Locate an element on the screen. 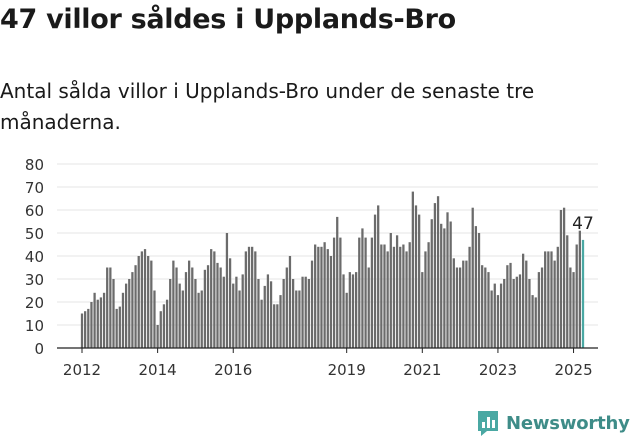 The height and width of the screenshot is (439, 631). brand-name: Newsworthy is located at coordinates (568, 423).